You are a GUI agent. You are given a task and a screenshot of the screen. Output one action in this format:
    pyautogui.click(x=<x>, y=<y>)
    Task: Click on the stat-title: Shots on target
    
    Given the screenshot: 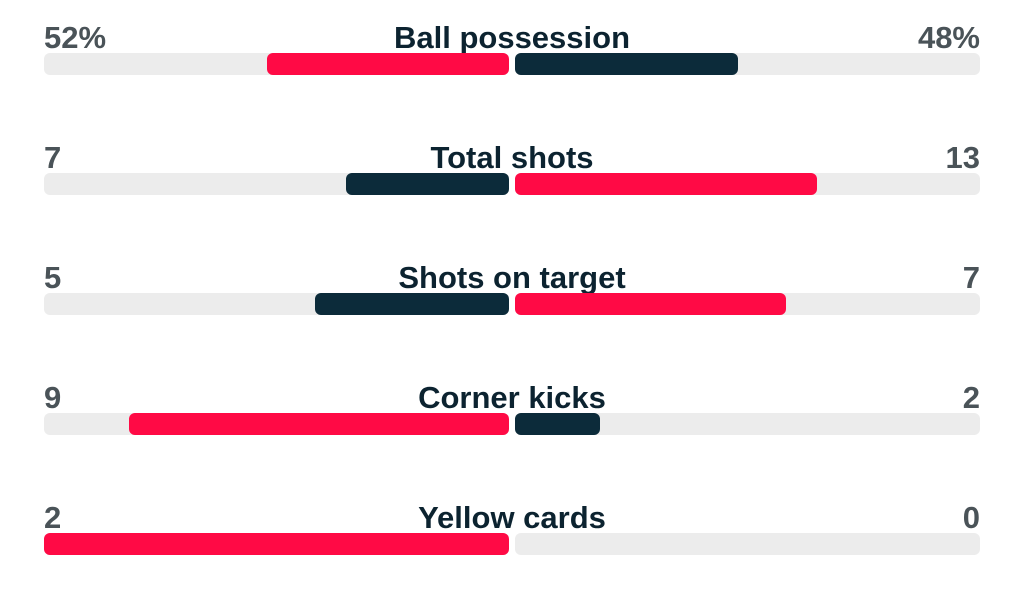 What is the action you would take?
    pyautogui.click(x=512, y=277)
    